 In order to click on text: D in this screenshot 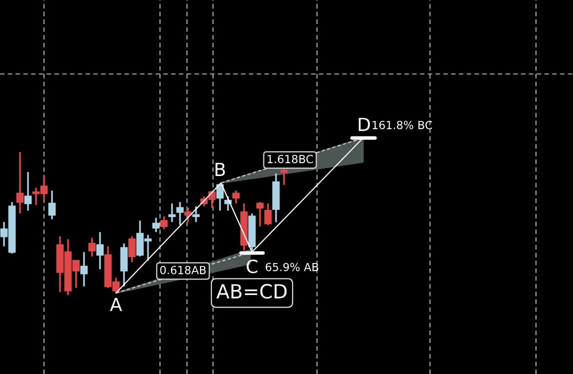, I will do `click(364, 124)`.